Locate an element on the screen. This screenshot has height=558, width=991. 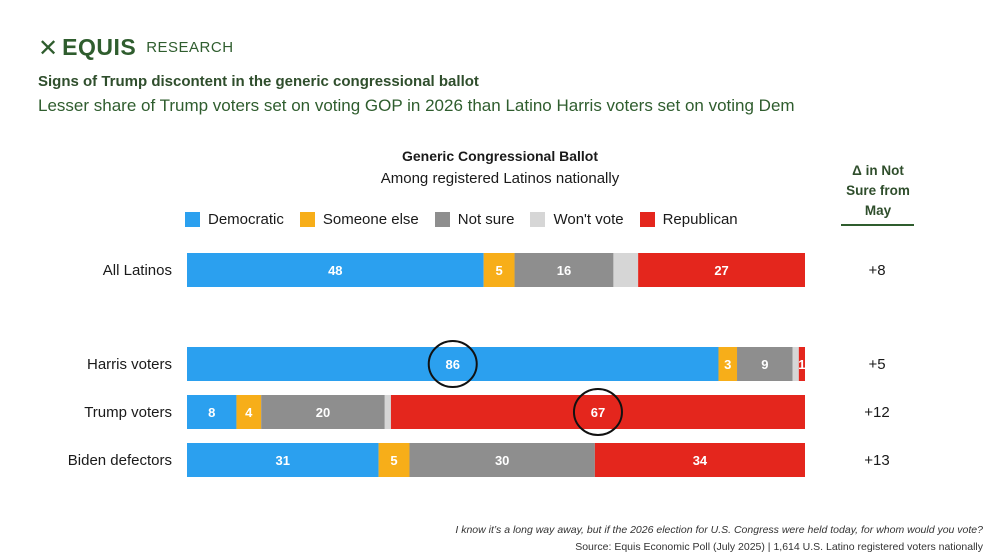
legend-item: Not sure is located at coordinates (474, 219).